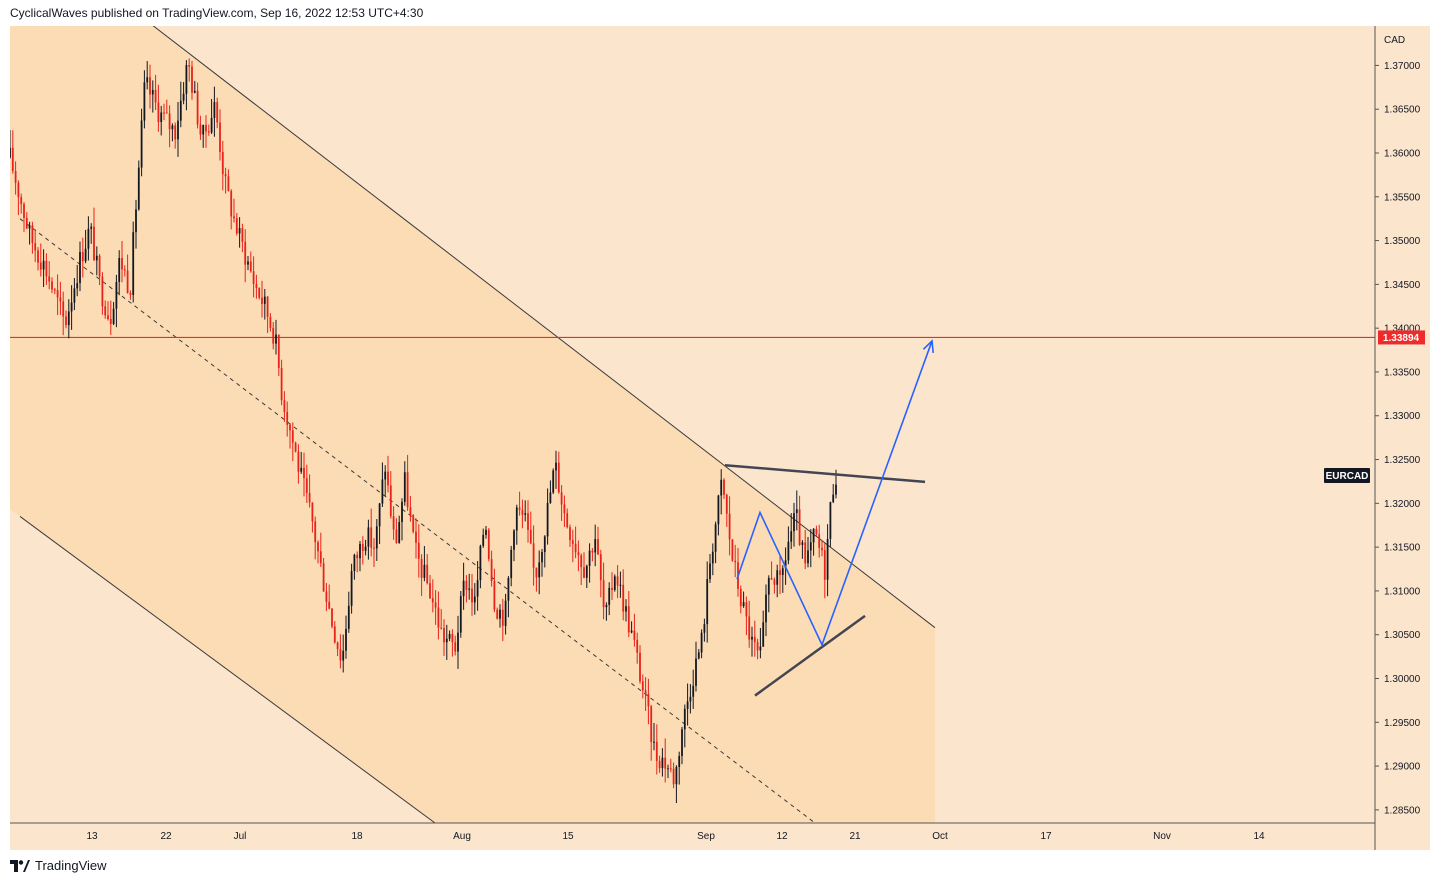 The height and width of the screenshot is (884, 1440). What do you see at coordinates (675, 836) in the screenshot?
I see `time-axis: 13 22 Jul 18 Aug 15 Sep 12 21 Oct 17 Nov 14` at bounding box center [675, 836].